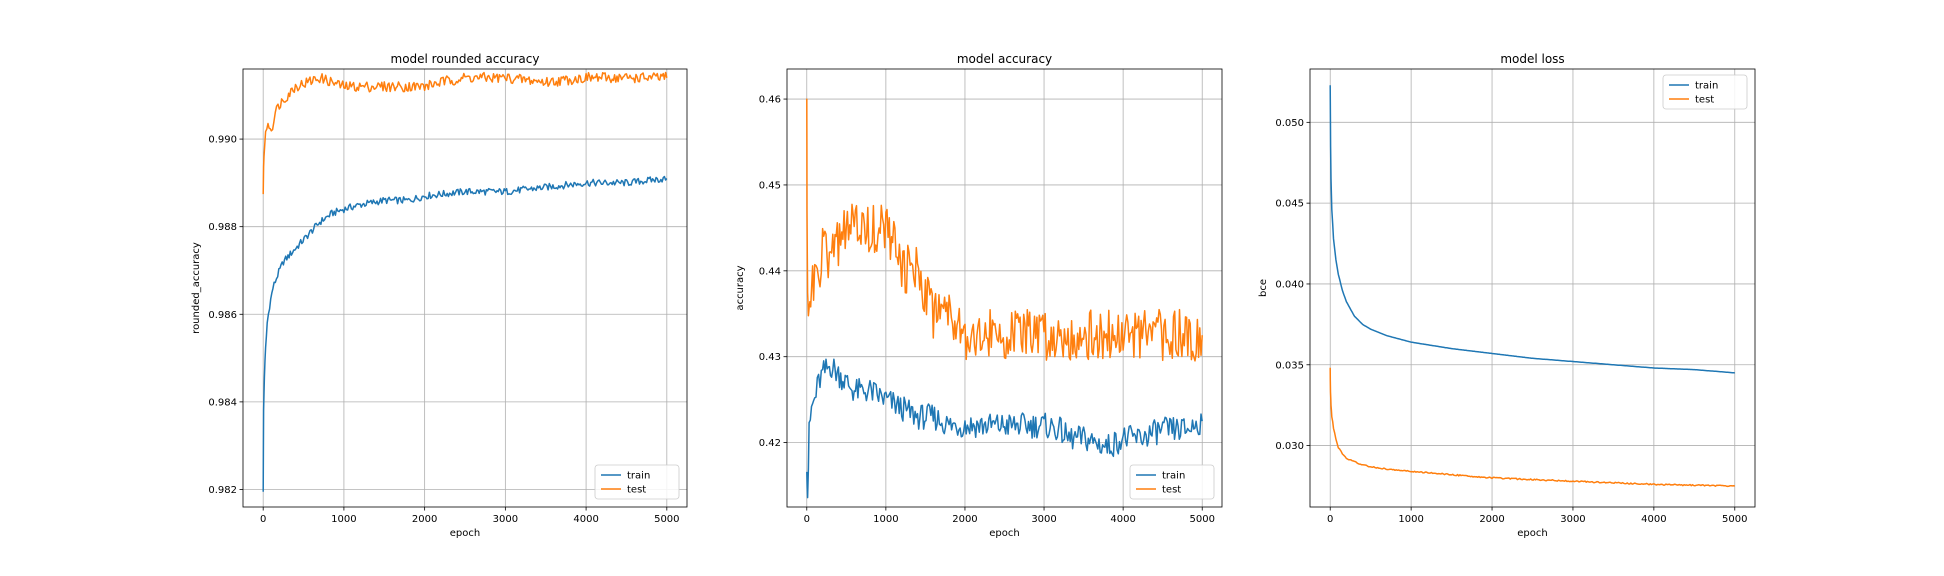 This screenshot has width=1944, height=576. What do you see at coordinates (222, 140) in the screenshot?
I see `y-tick-label: 0.990` at bounding box center [222, 140].